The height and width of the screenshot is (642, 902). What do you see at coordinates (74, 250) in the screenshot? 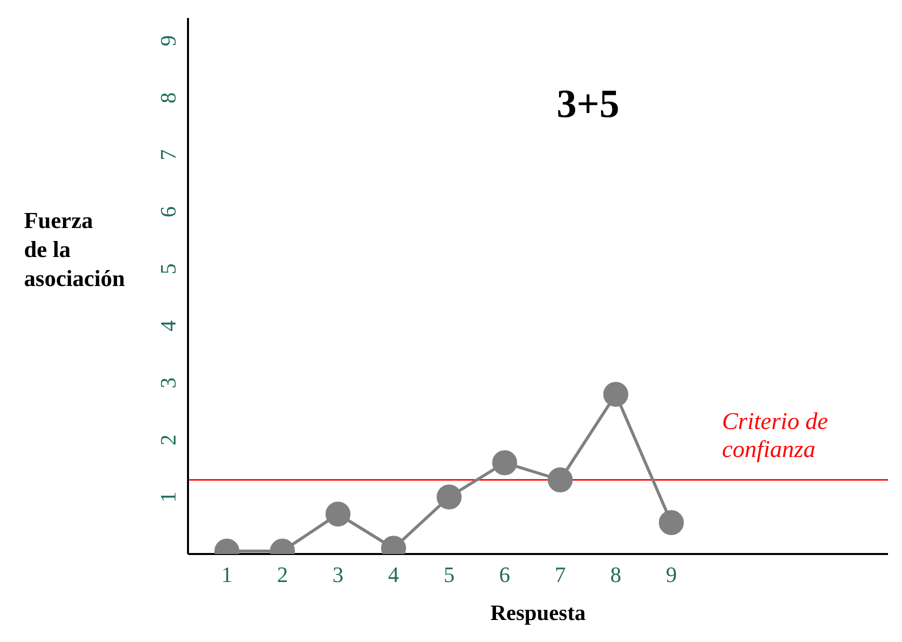
I see `y-axis-title: Fuerza de la asociación` at bounding box center [74, 250].